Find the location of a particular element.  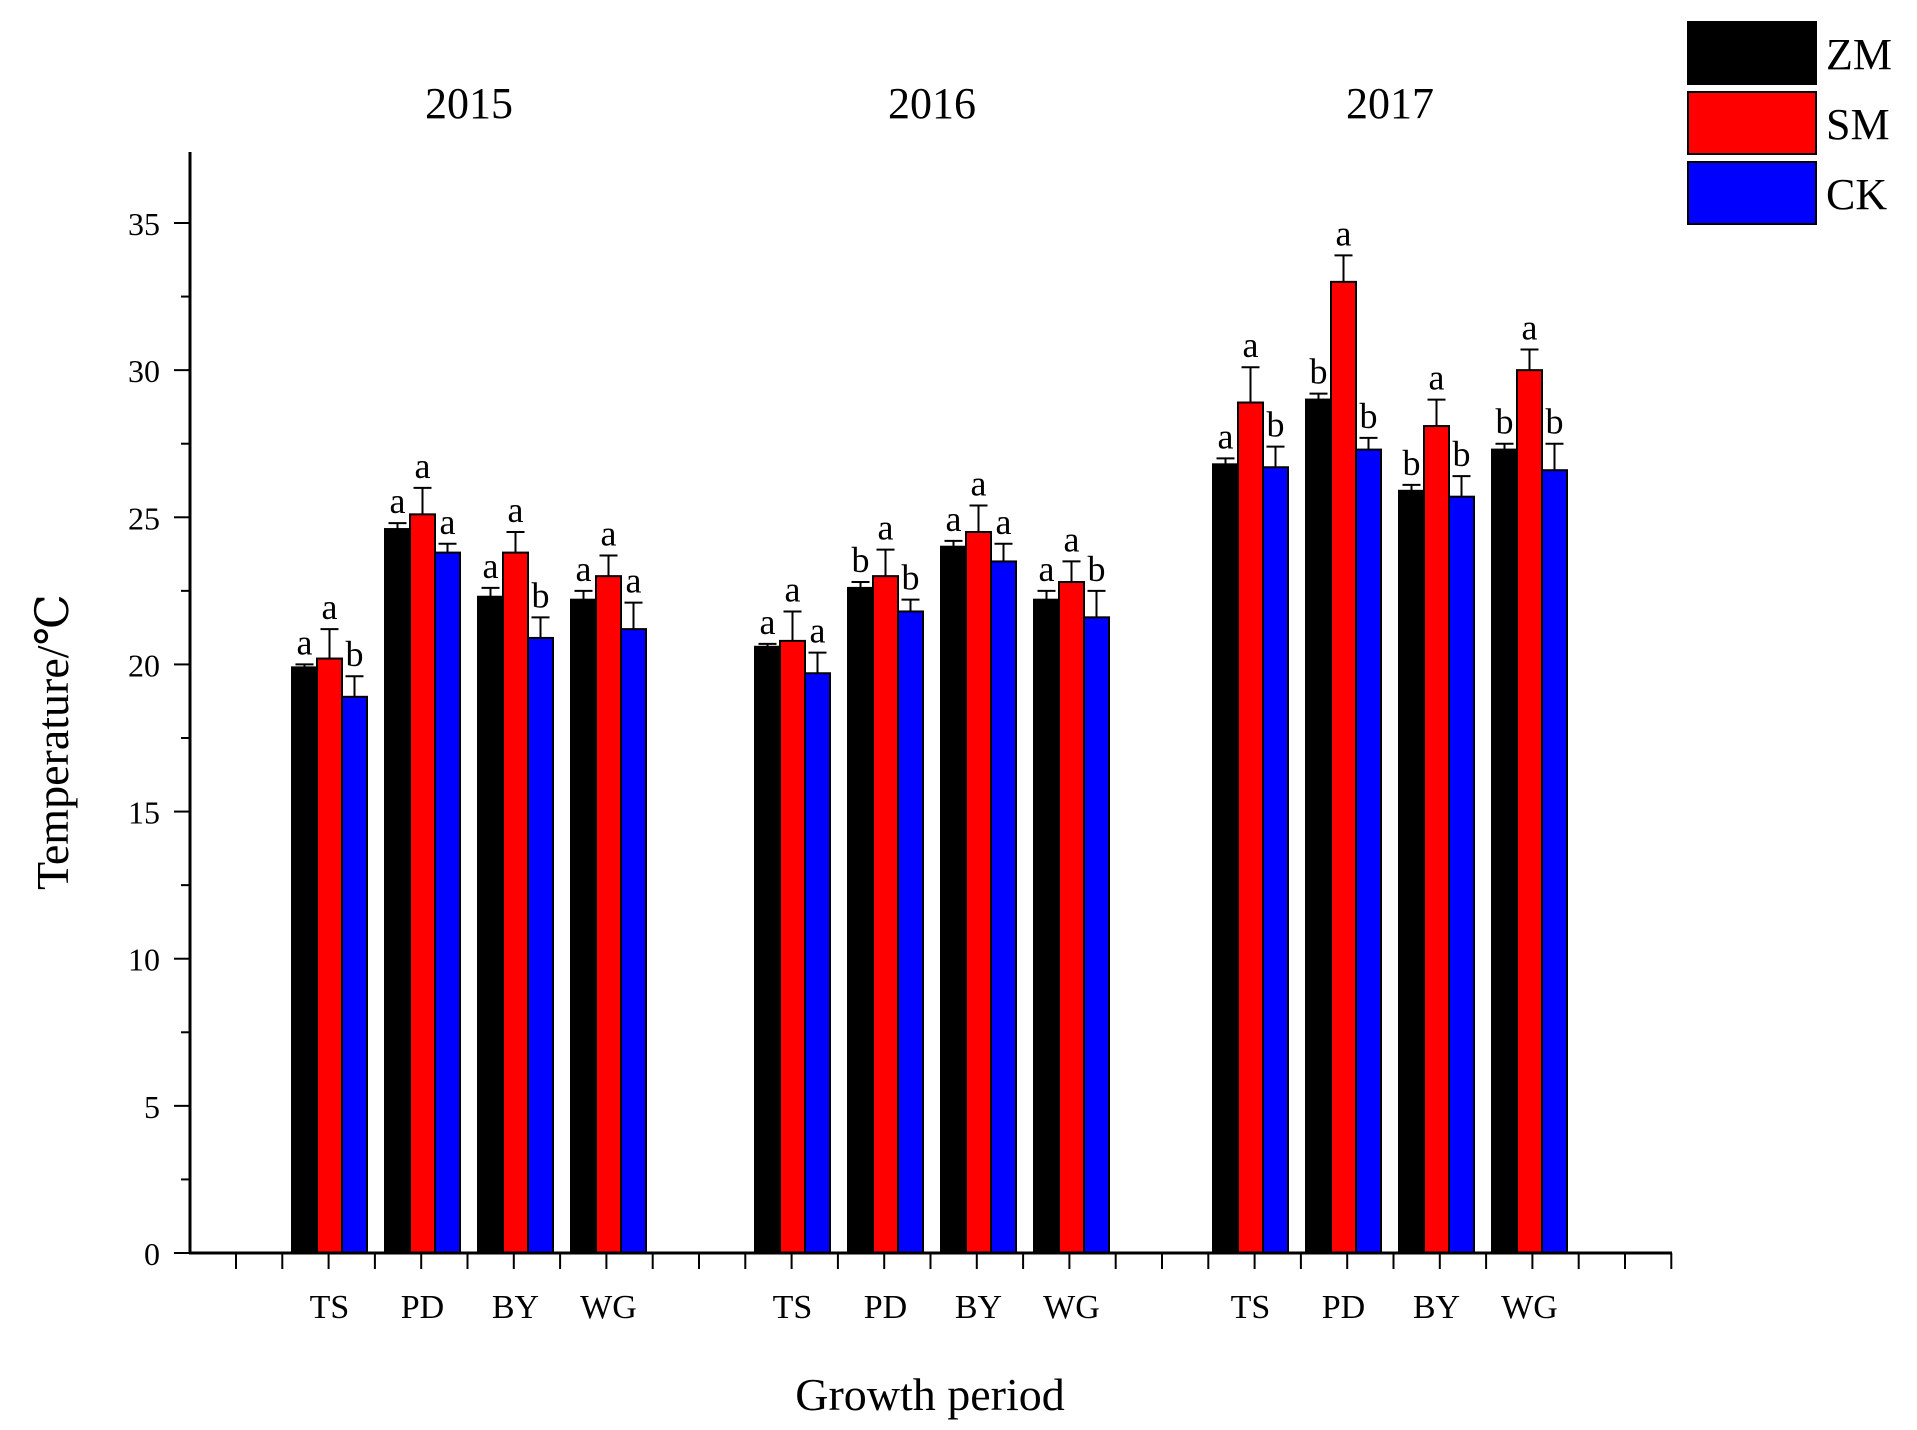

legend-label: SM is located at coordinates (1858, 124).